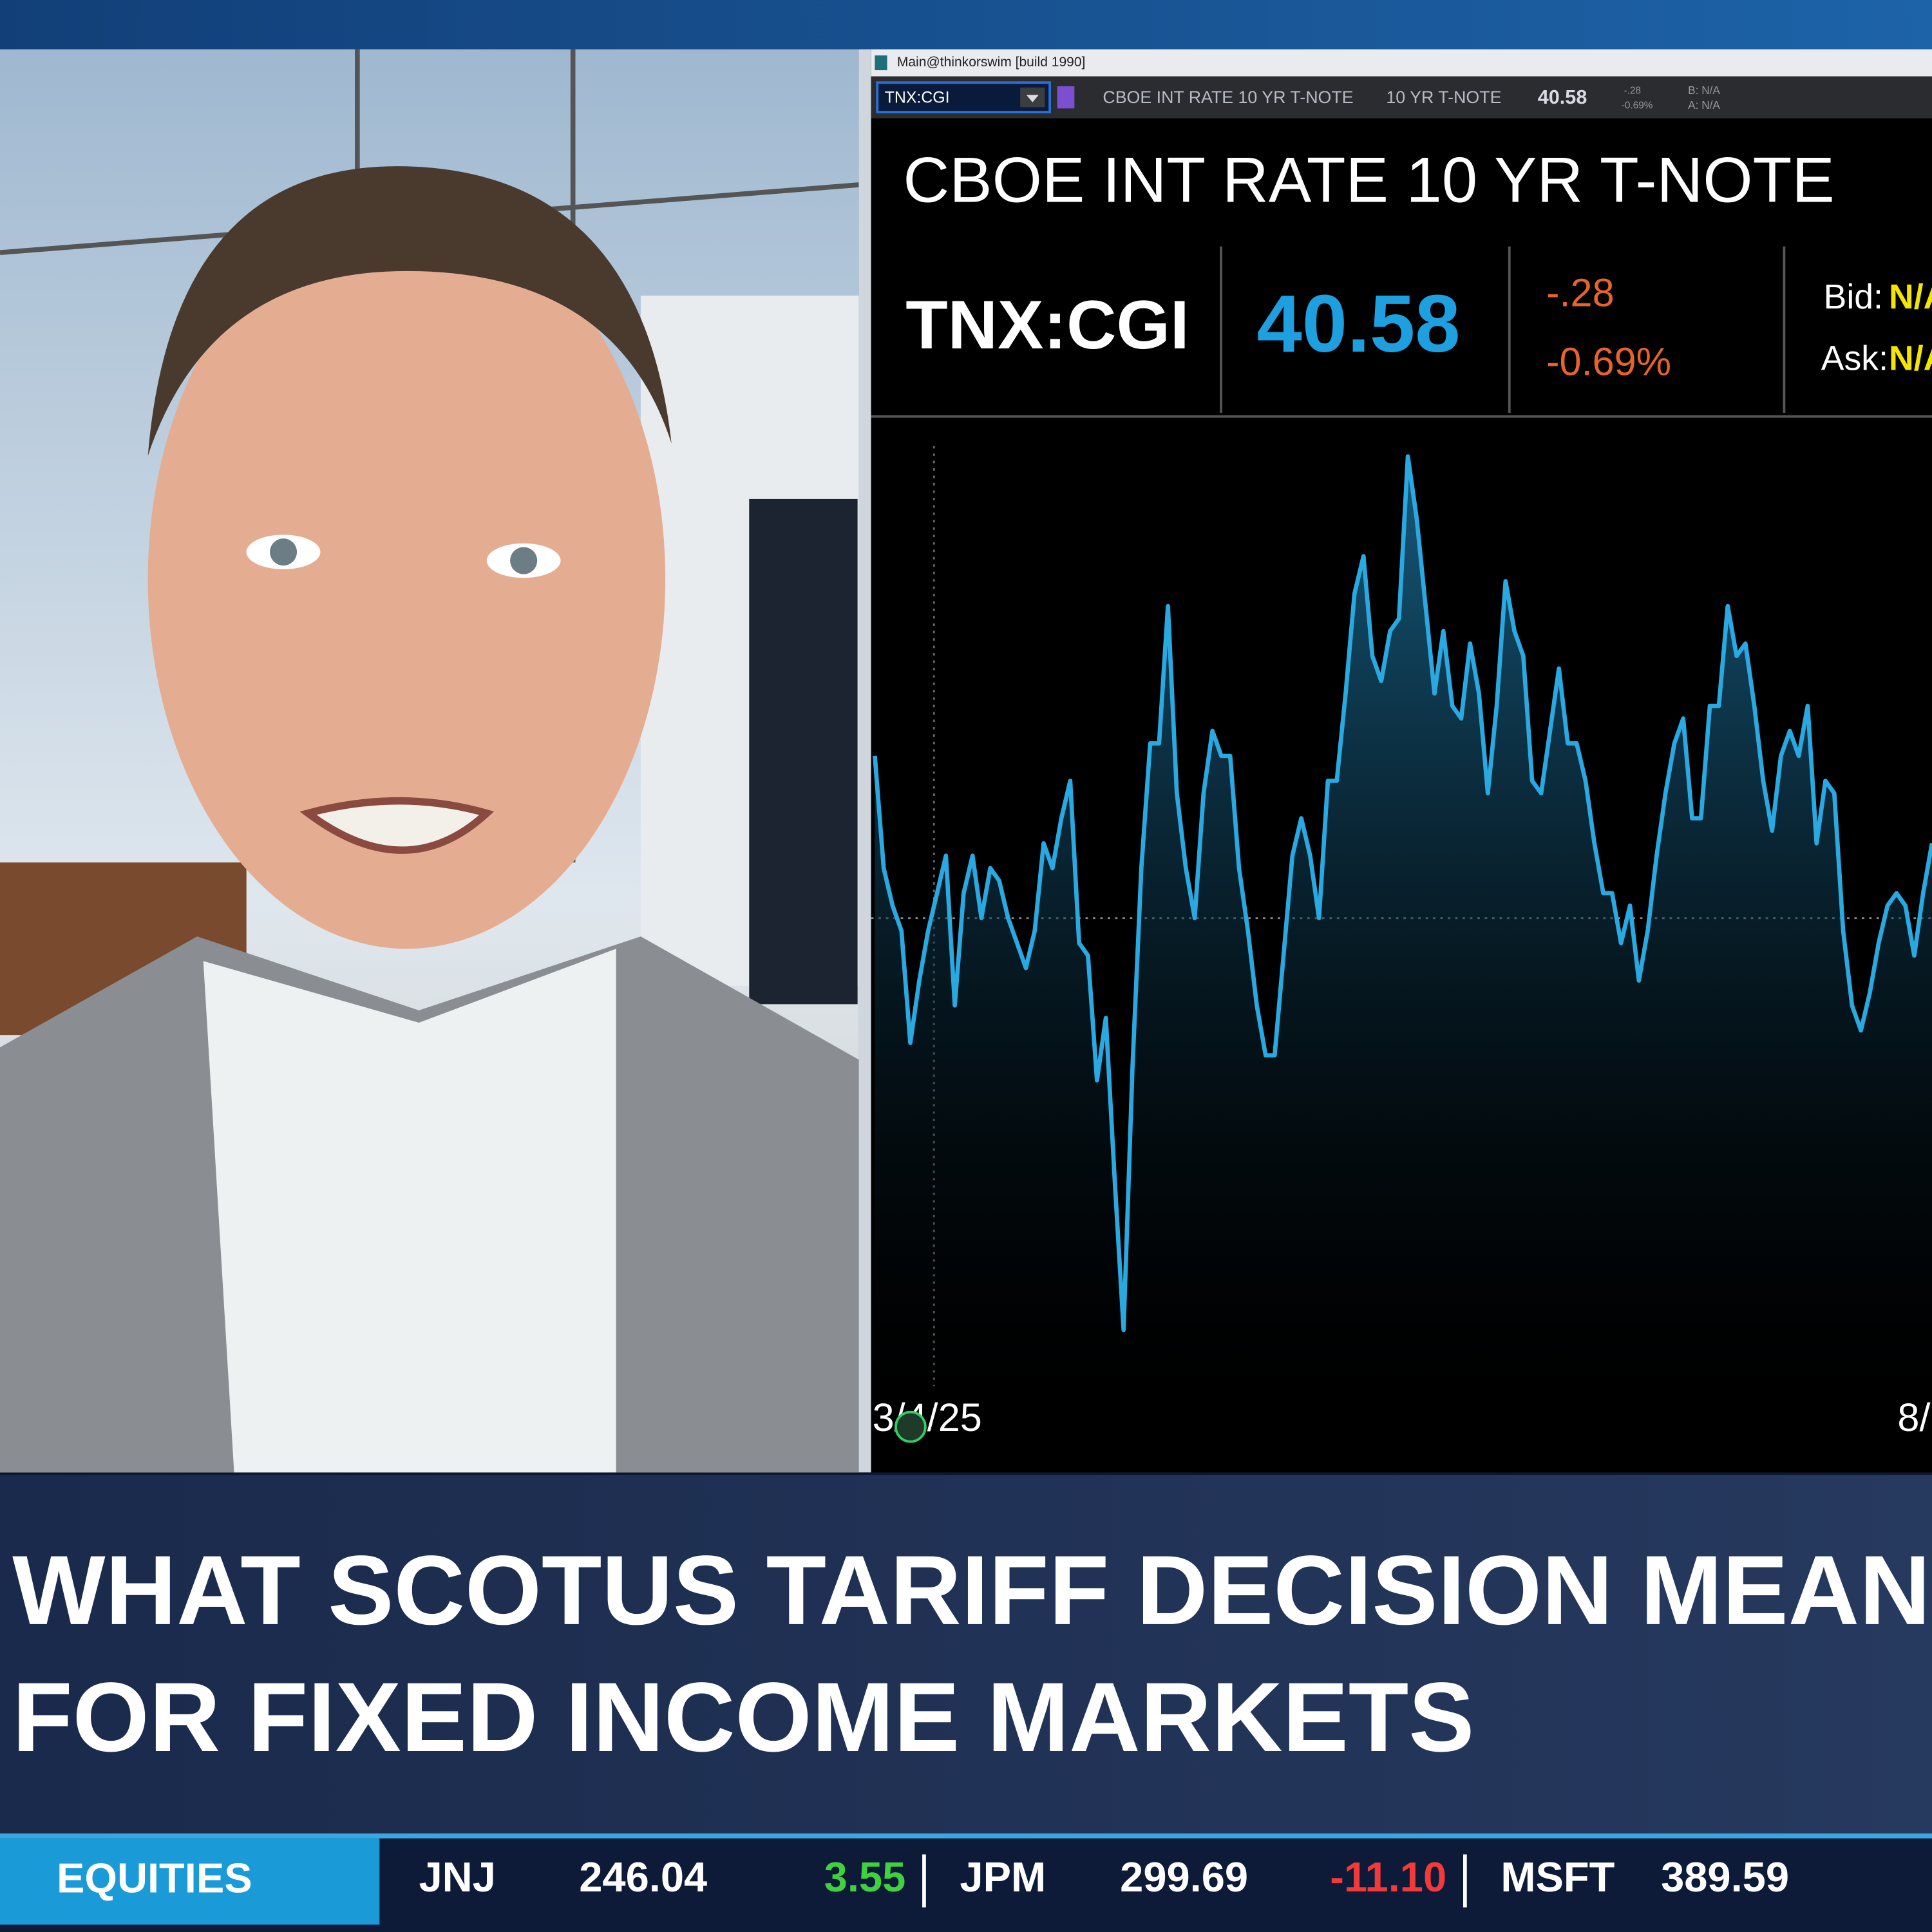 The image size is (1932, 1932). I want to click on bid-value: N/A, so click(1911, 297).